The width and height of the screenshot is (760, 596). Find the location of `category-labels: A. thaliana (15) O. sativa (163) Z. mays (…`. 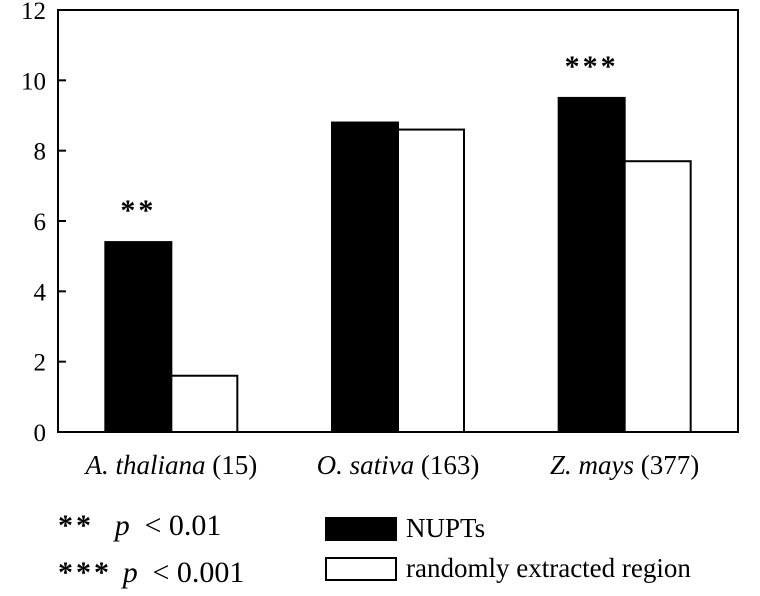

category-labels: A. thaliana (15) O. sativa (163) Z. mays (… is located at coordinates (391, 465).